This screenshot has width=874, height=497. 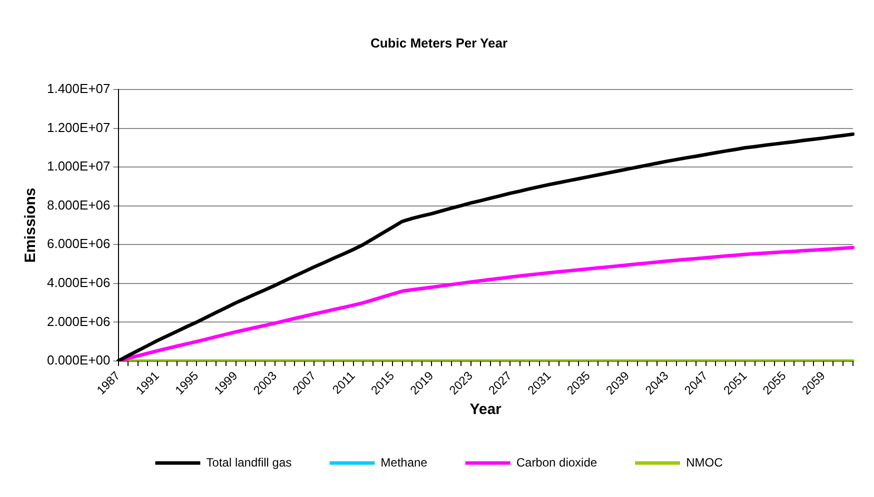 I want to click on legend-label: Carbon dioxide, so click(x=557, y=462).